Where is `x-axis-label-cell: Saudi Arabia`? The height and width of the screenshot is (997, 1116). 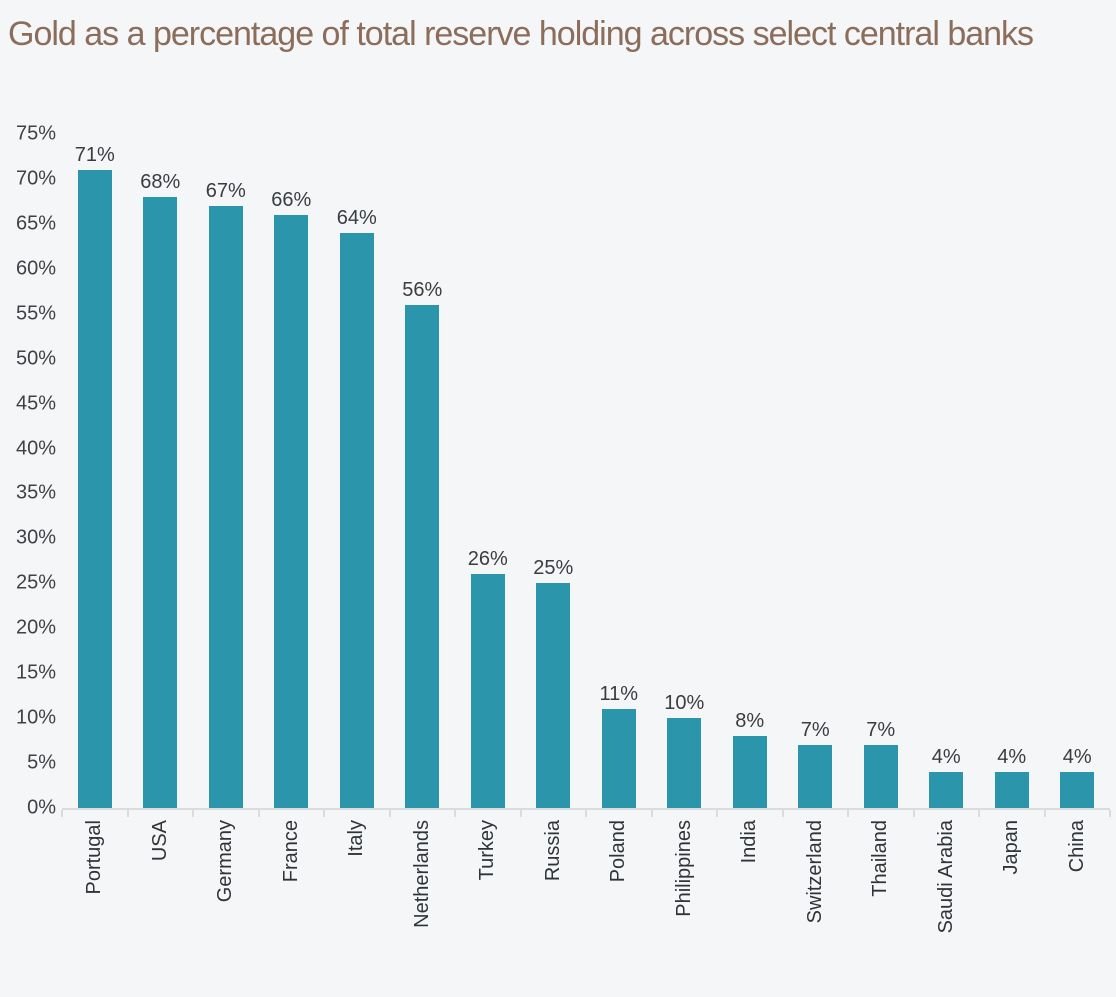 x-axis-label-cell: Saudi Arabia is located at coordinates (947, 884).